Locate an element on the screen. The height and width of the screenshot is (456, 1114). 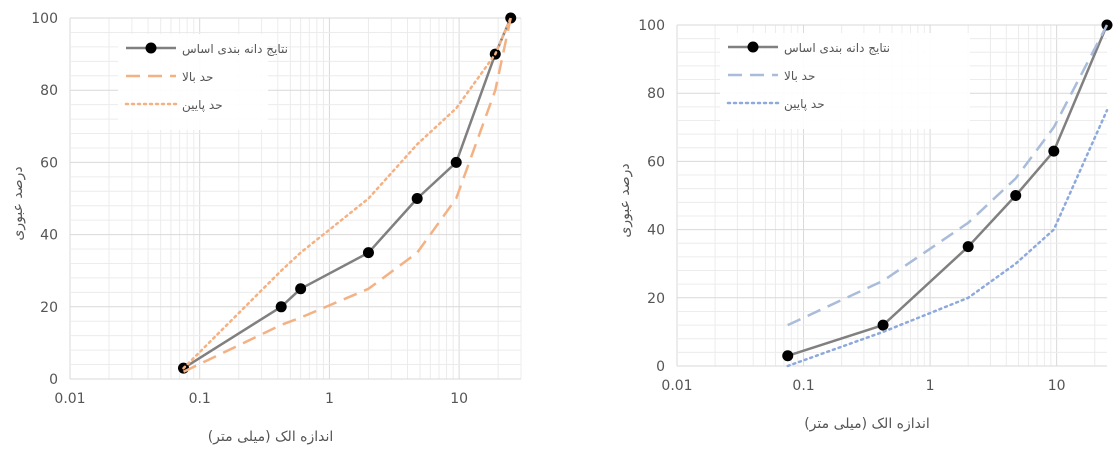
chart-left-xtick-label: 1 is located at coordinates (329, 399).